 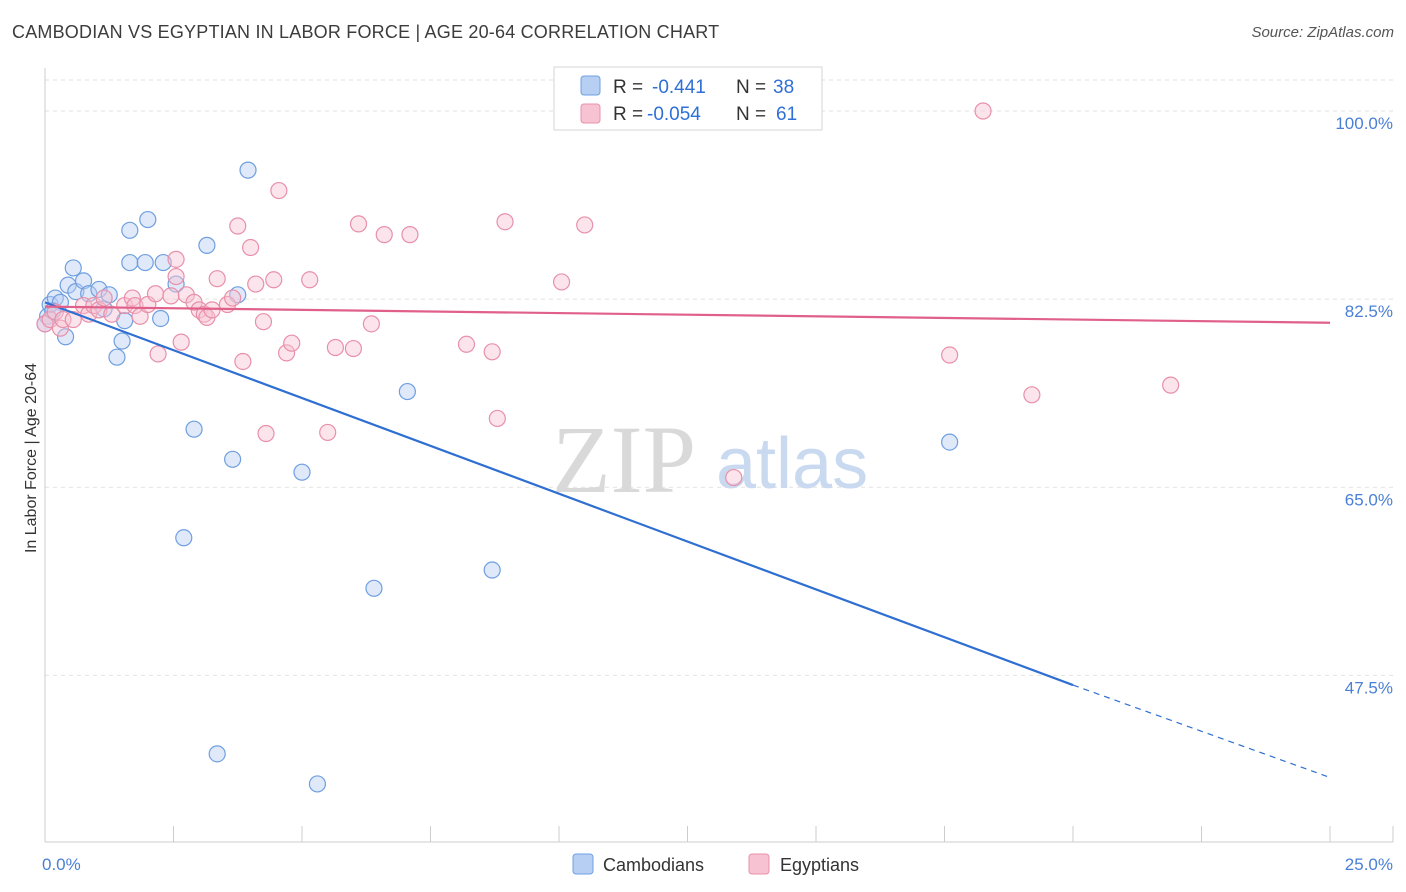 What do you see at coordinates (1364, 123) in the screenshot?
I see `y-tick-label-0: 100.0%` at bounding box center [1364, 123].